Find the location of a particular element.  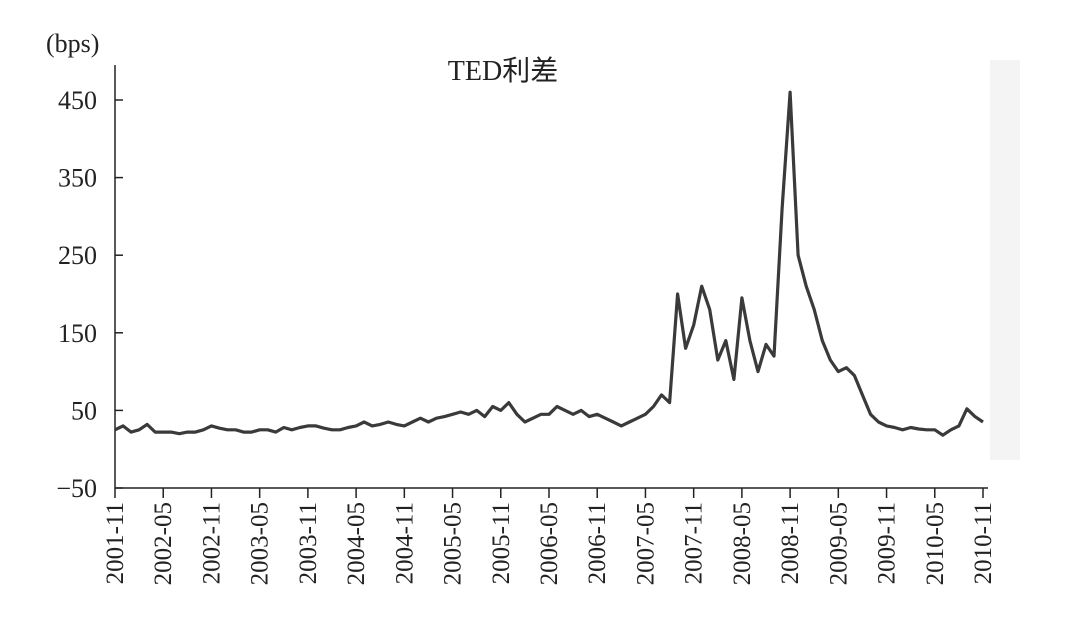

x-tick-label: 2004-05 is located at coordinates (356, 543).